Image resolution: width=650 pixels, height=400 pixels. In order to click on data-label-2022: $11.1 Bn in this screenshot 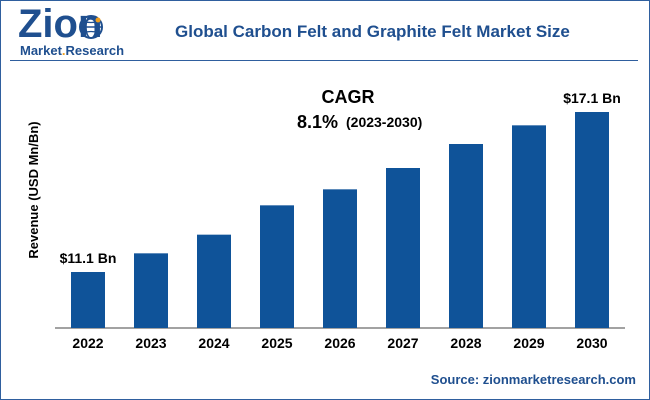, I will do `click(88, 258)`.